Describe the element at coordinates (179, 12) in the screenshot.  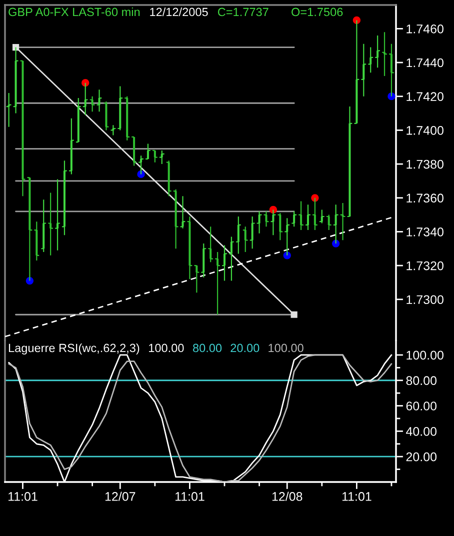
I see `chart-subtitle: 12/12/2005` at that location.